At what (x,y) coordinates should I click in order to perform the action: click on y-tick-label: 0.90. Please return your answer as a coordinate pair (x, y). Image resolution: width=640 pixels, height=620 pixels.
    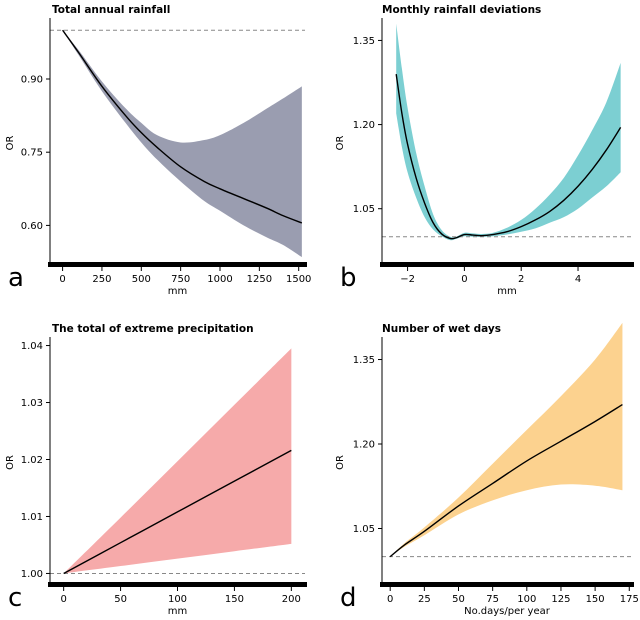
    Looking at the image, I should click on (32, 80).